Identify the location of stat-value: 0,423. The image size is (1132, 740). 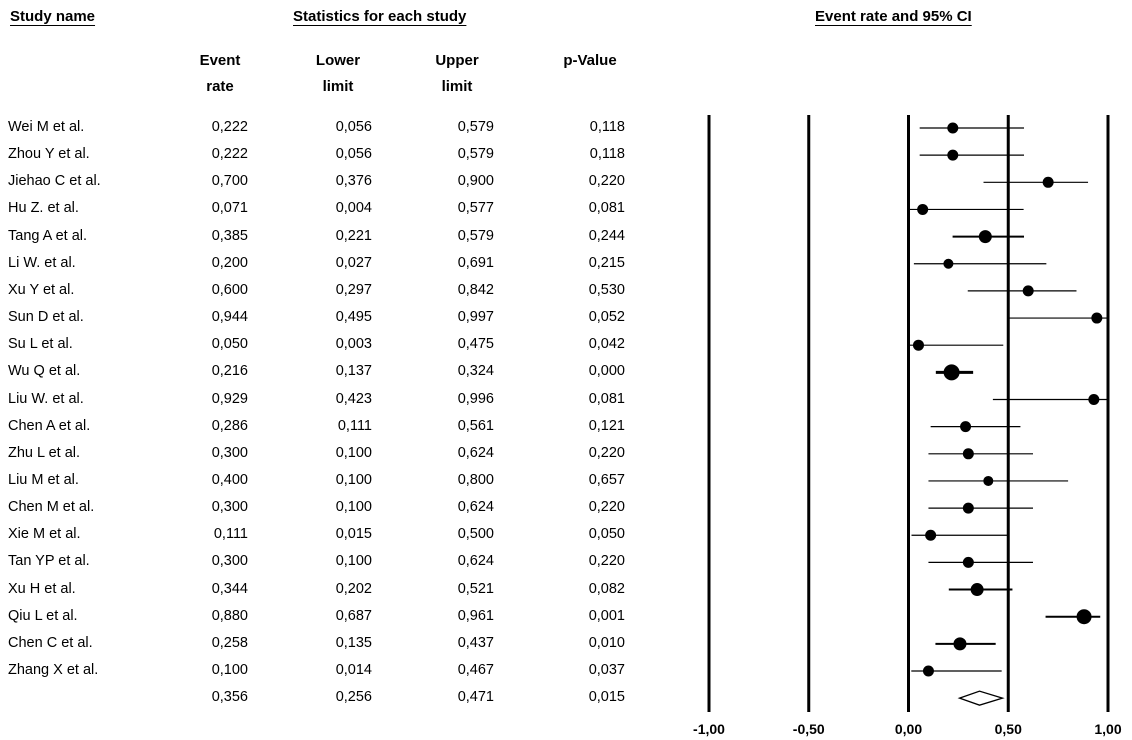
(353, 398).